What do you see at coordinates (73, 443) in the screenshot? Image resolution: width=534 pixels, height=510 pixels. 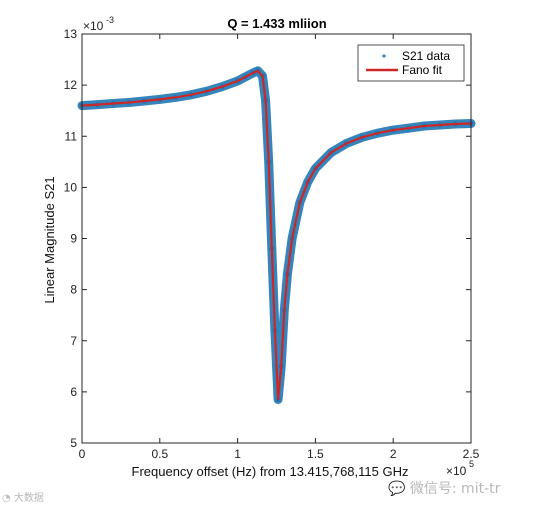 I see `y-tick-label: 5` at bounding box center [73, 443].